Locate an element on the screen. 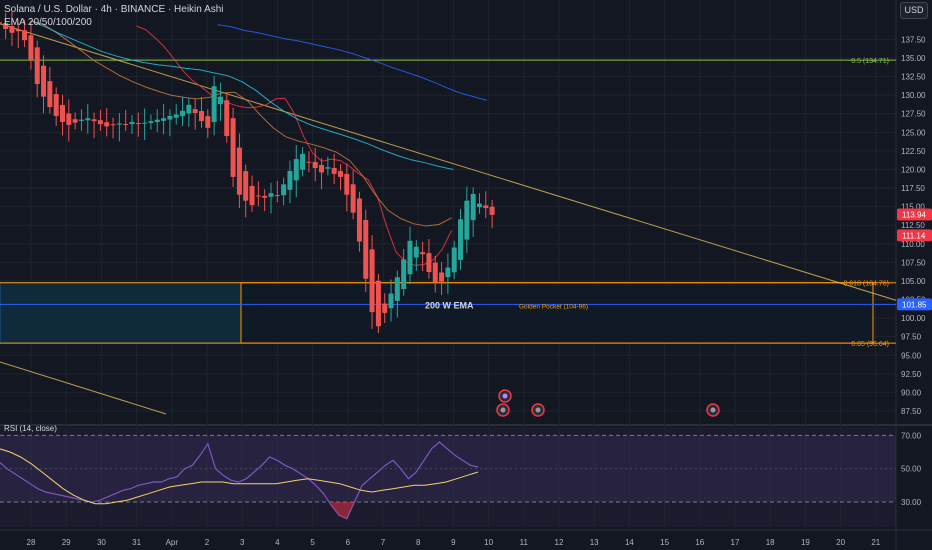  time-tick-label: 28 is located at coordinates (31, 542).